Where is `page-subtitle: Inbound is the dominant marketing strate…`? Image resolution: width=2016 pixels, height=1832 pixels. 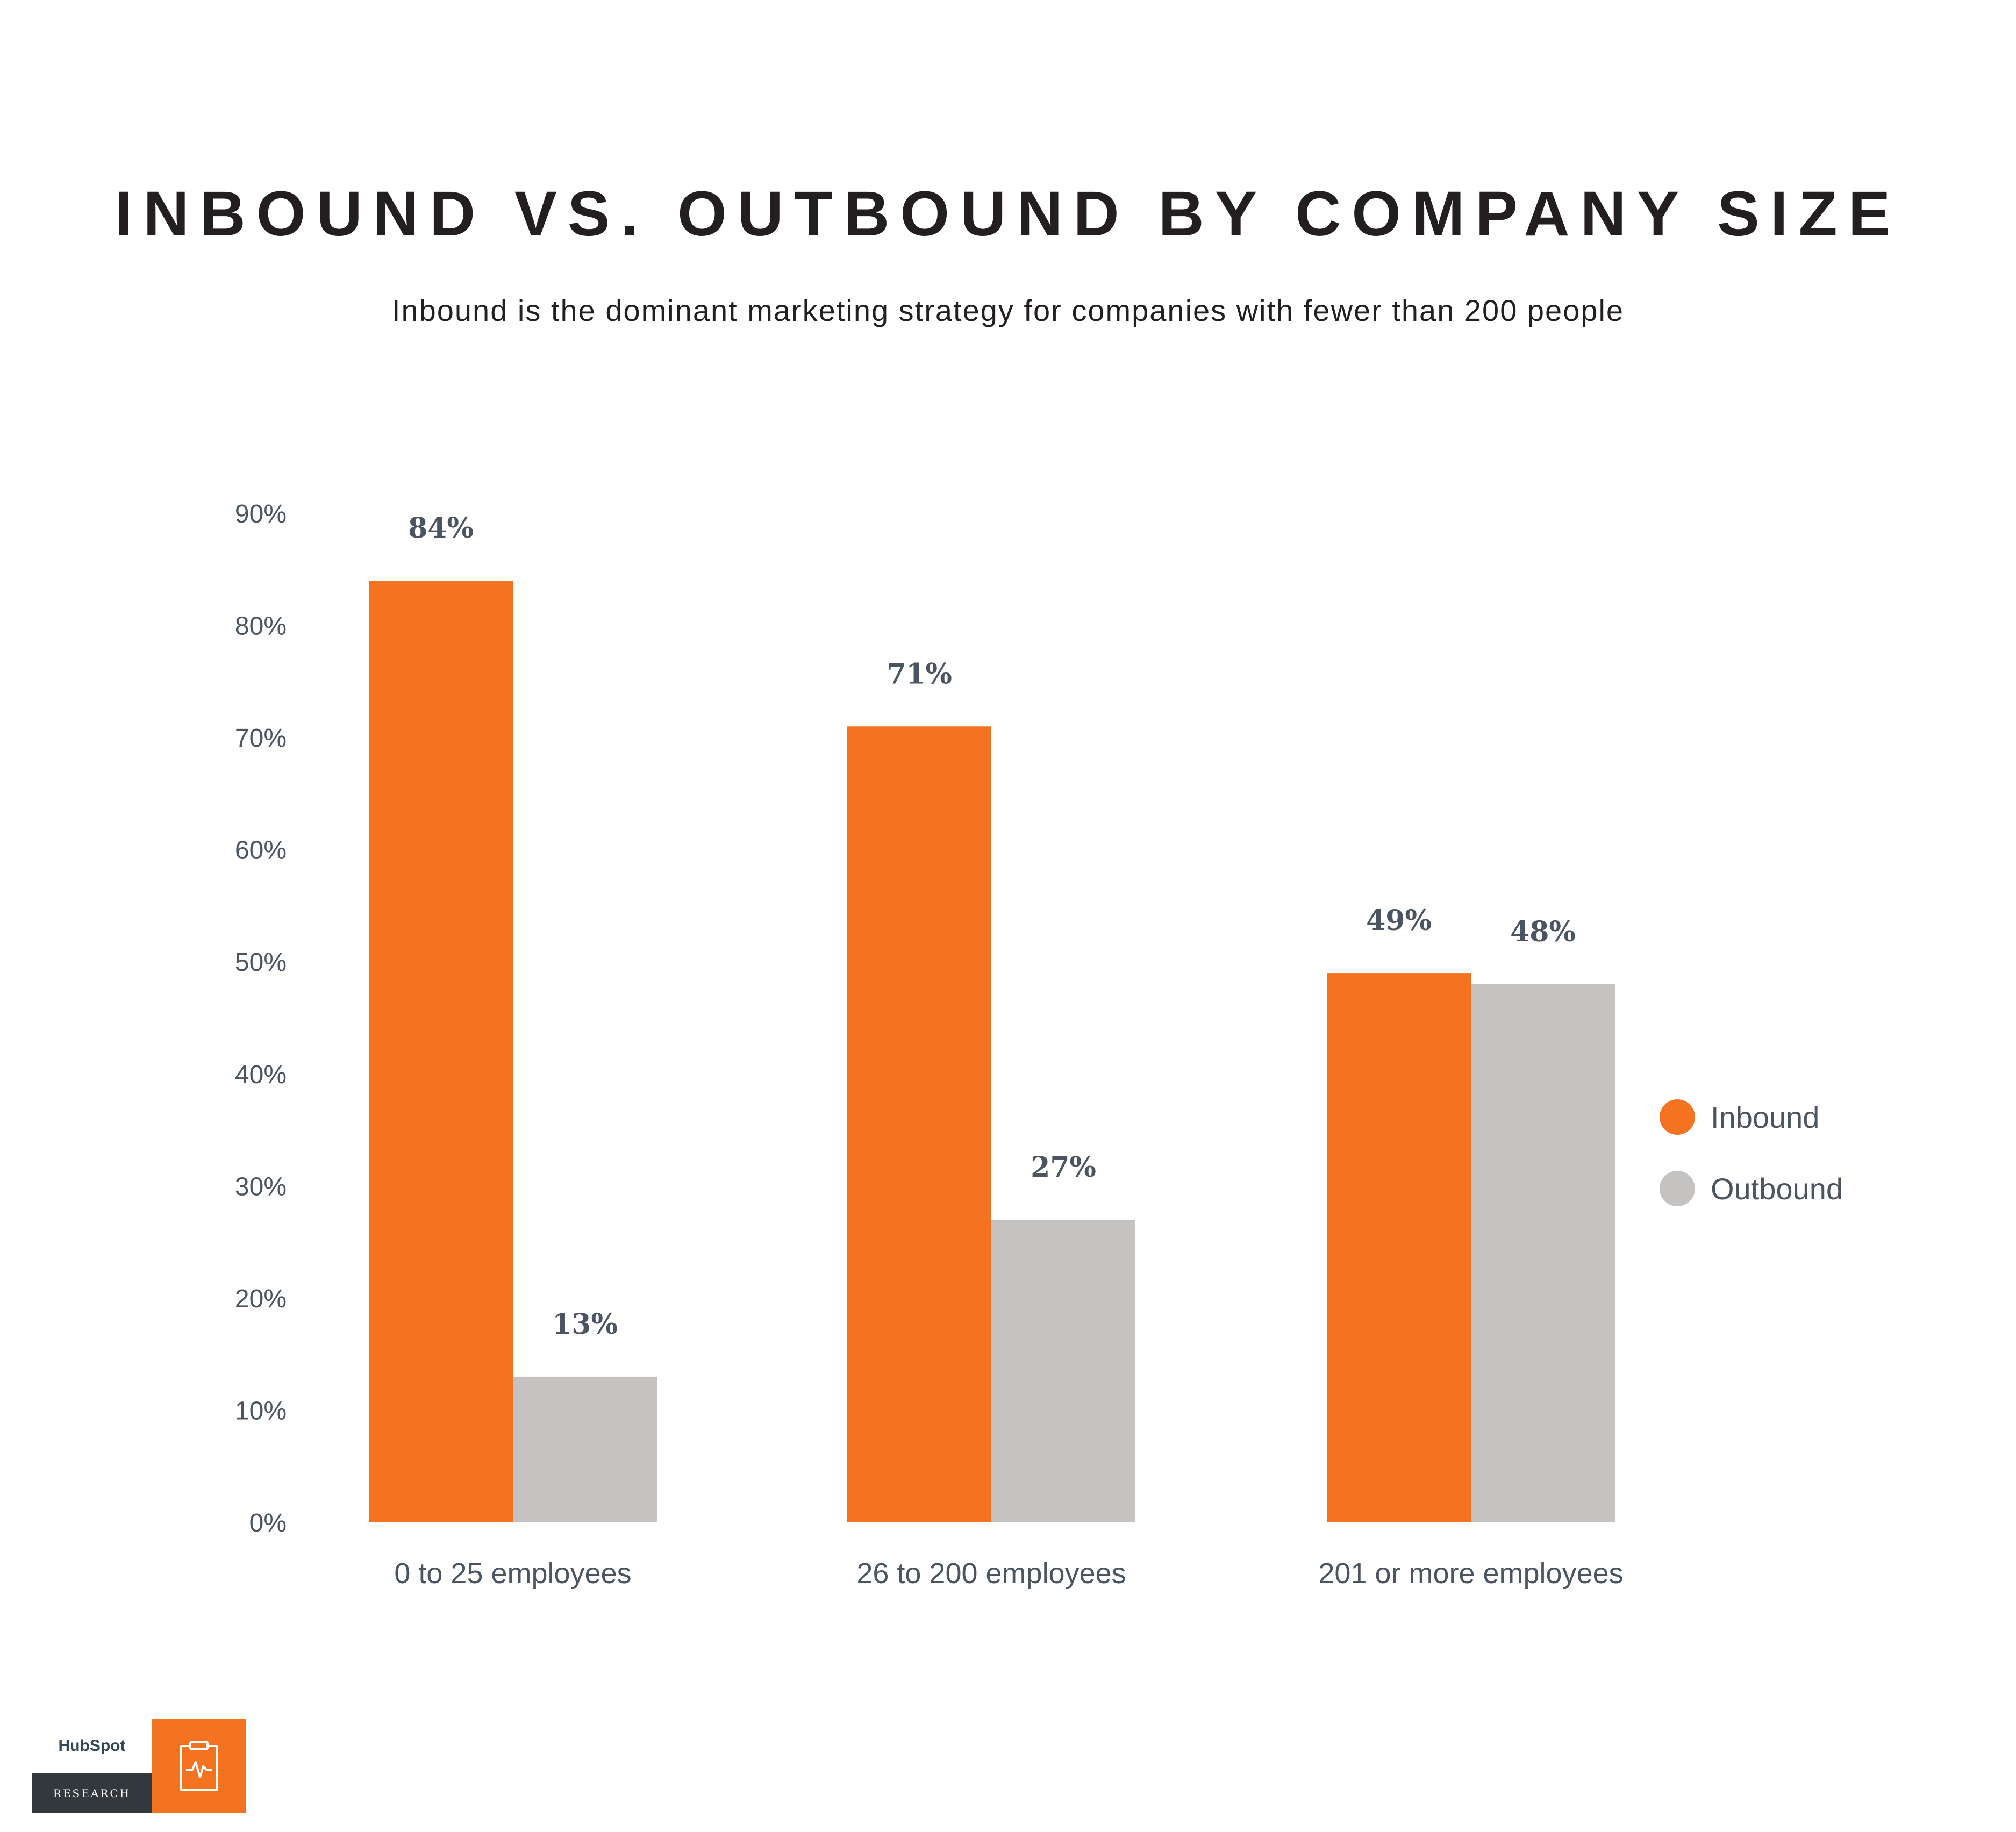 page-subtitle: Inbound is the dominant marketing strate… is located at coordinates (1008, 310).